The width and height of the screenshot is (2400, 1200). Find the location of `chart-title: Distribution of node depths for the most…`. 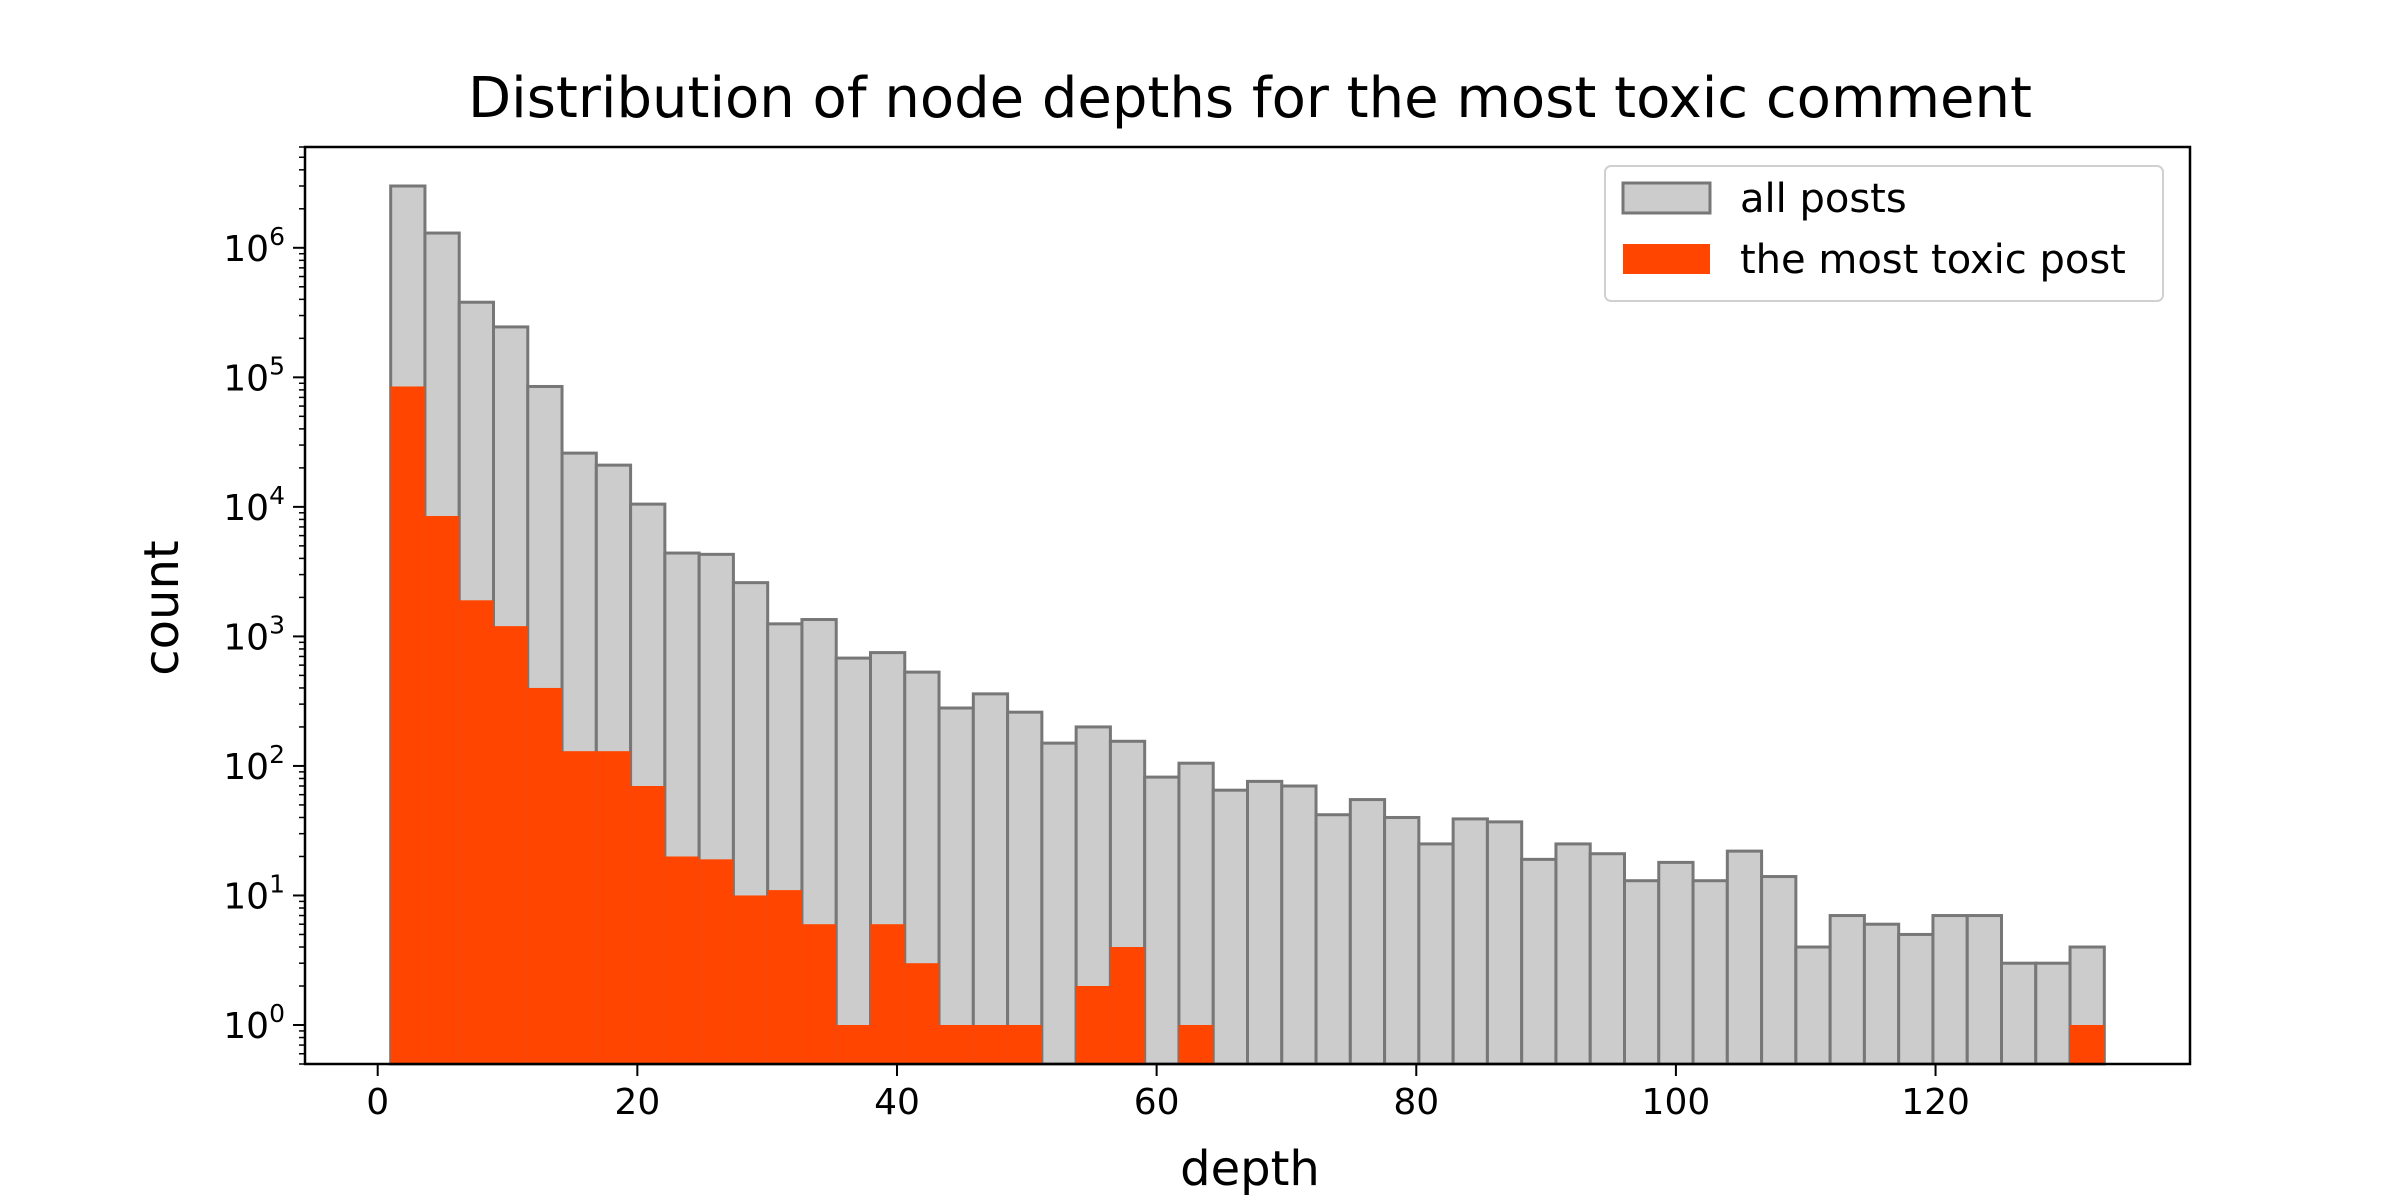

chart-title: Distribution of node depths for the most… is located at coordinates (1250, 98).